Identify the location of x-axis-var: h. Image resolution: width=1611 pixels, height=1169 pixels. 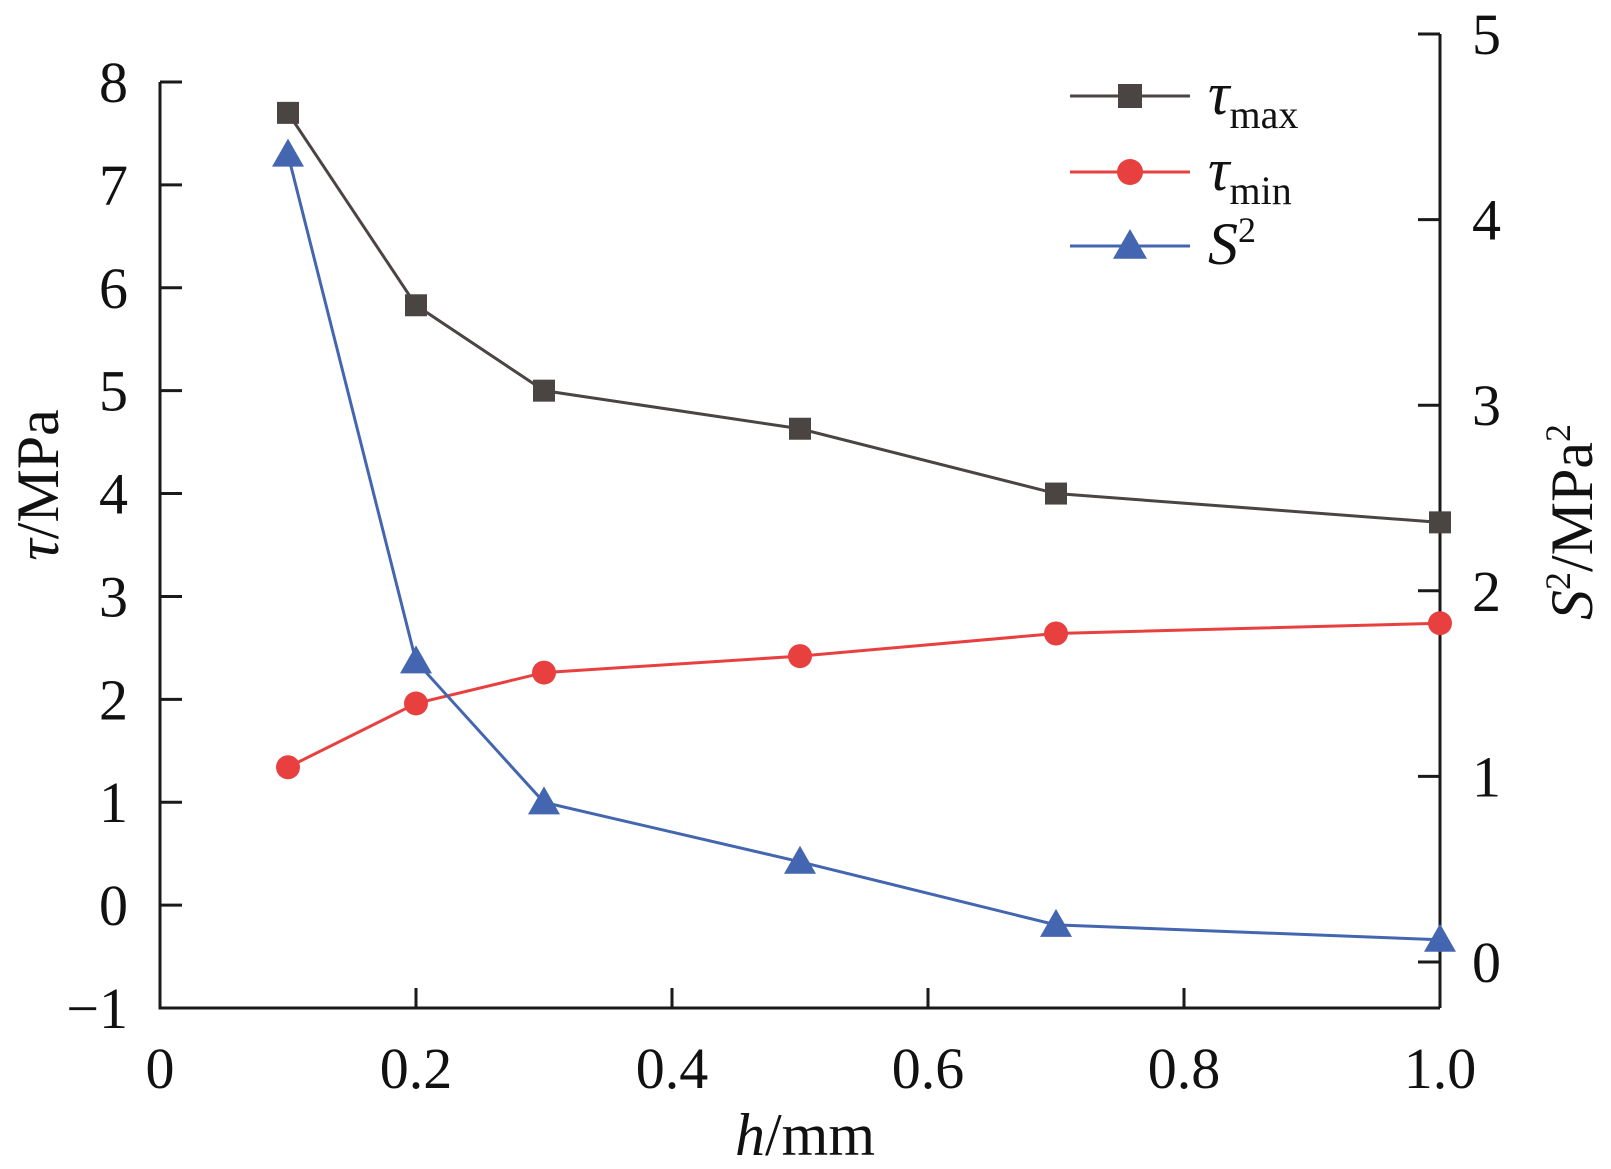
(750, 1135).